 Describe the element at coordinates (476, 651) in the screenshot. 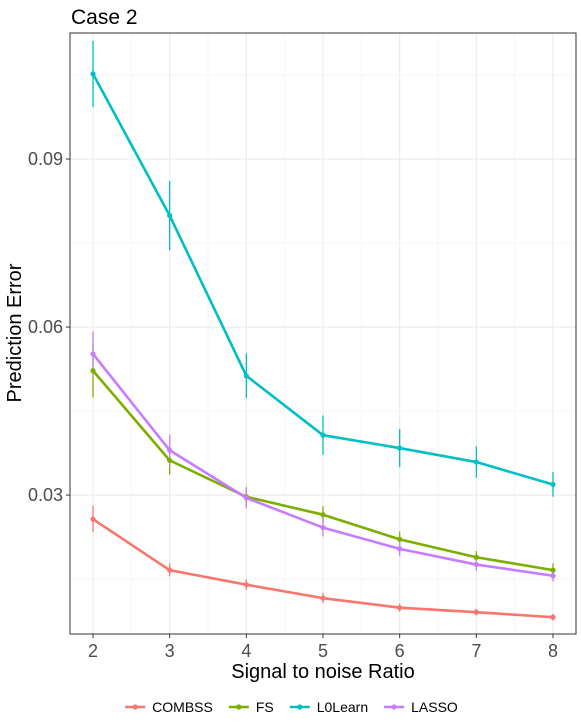

I see `x-tick-label: 7` at that location.